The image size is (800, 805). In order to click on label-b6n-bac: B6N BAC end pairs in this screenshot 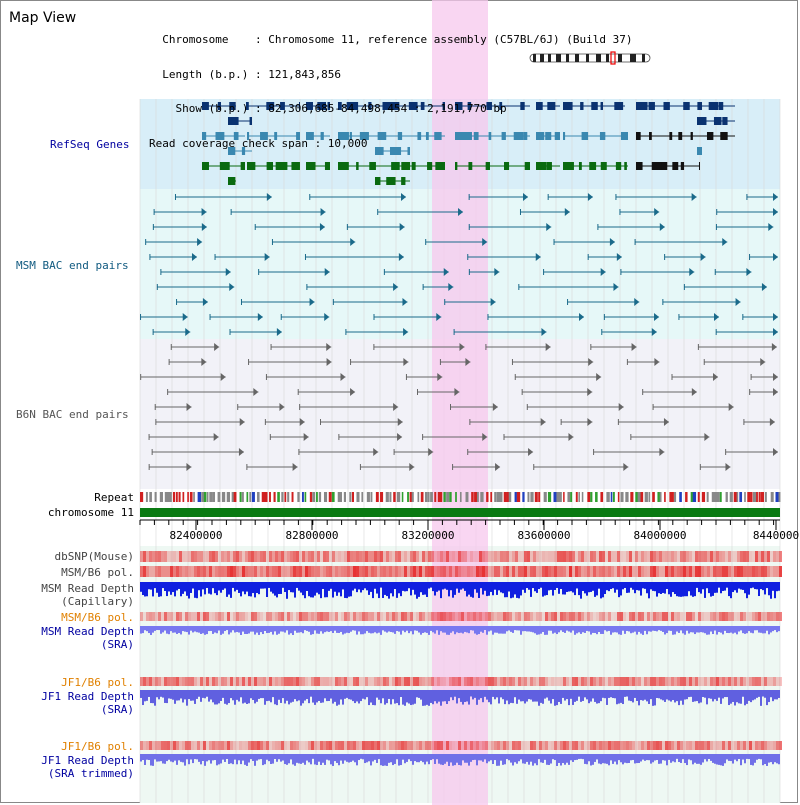, I will do `click(72, 414)`.